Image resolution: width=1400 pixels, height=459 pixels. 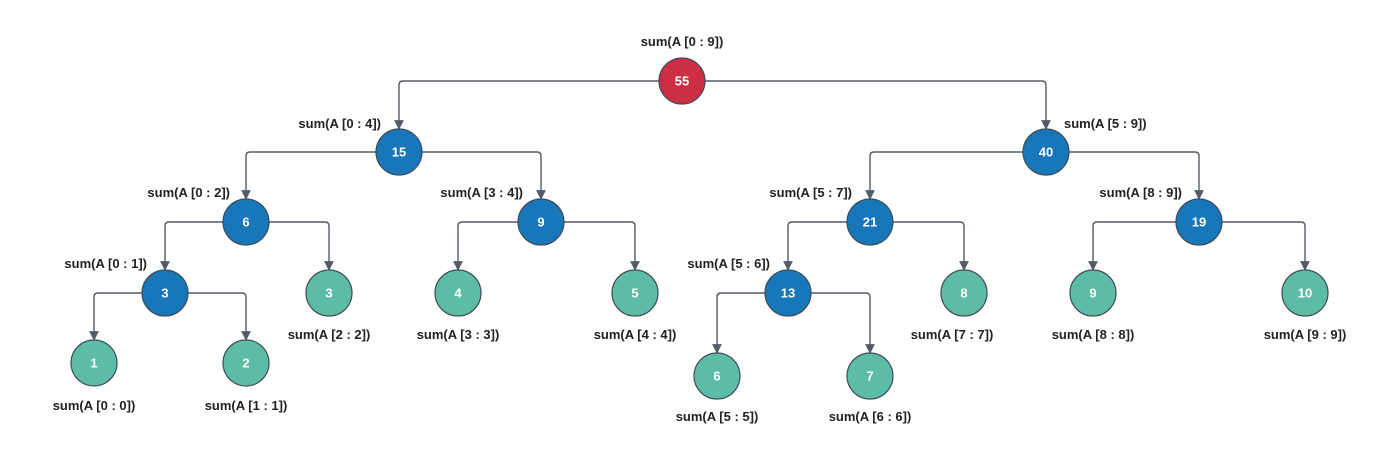 I want to click on node-value: 19, so click(x=1199, y=222).